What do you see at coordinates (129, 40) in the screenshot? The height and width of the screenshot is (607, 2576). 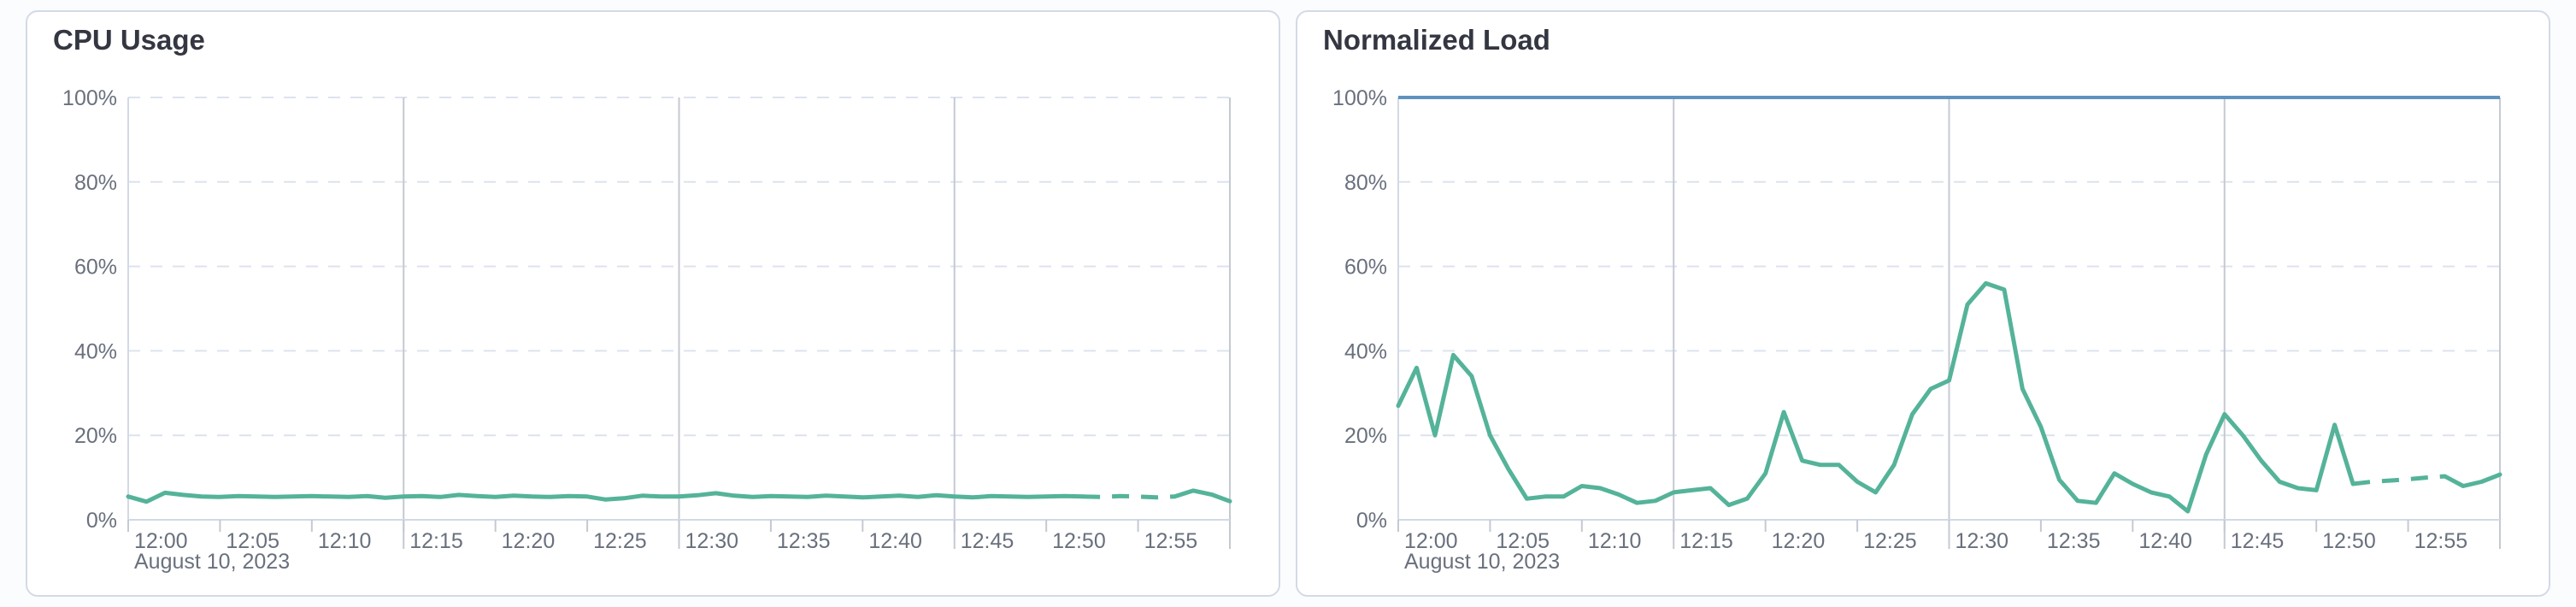 I see `cpu-usage-title: CPU Usage` at bounding box center [129, 40].